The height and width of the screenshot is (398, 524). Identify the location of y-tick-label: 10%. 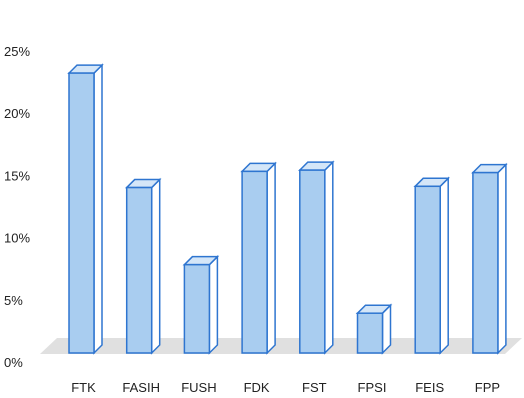
(17, 238).